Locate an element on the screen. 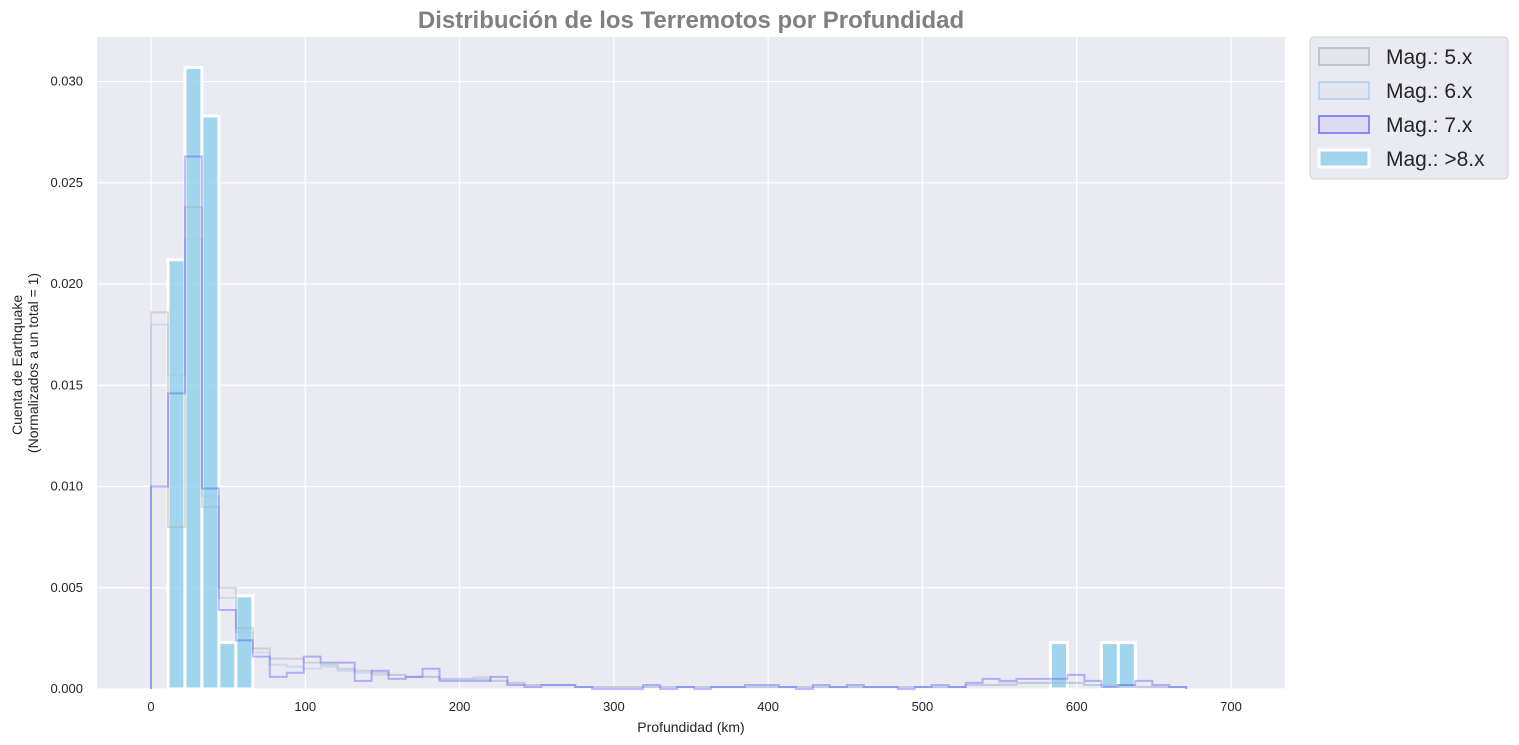 Image resolution: width=1519 pixels, height=745 pixels. x-tick-labels: 0 100 200 300 400 500 600 700 is located at coordinates (694, 706).